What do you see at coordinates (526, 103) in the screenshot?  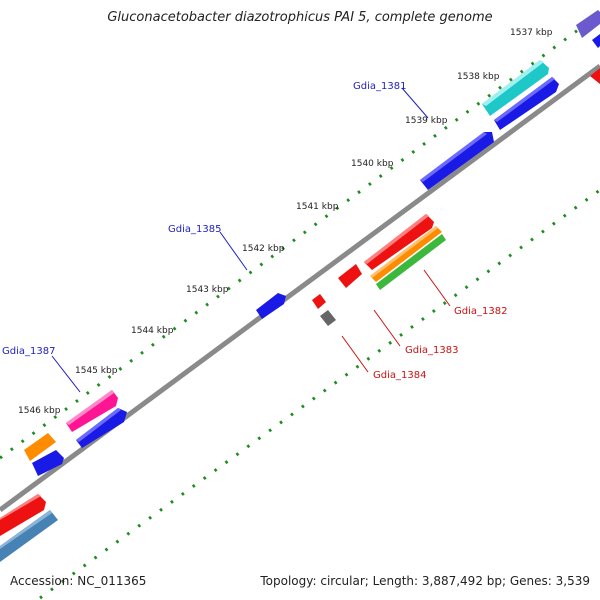 I see `gene-blue-upper` at bounding box center [526, 103].